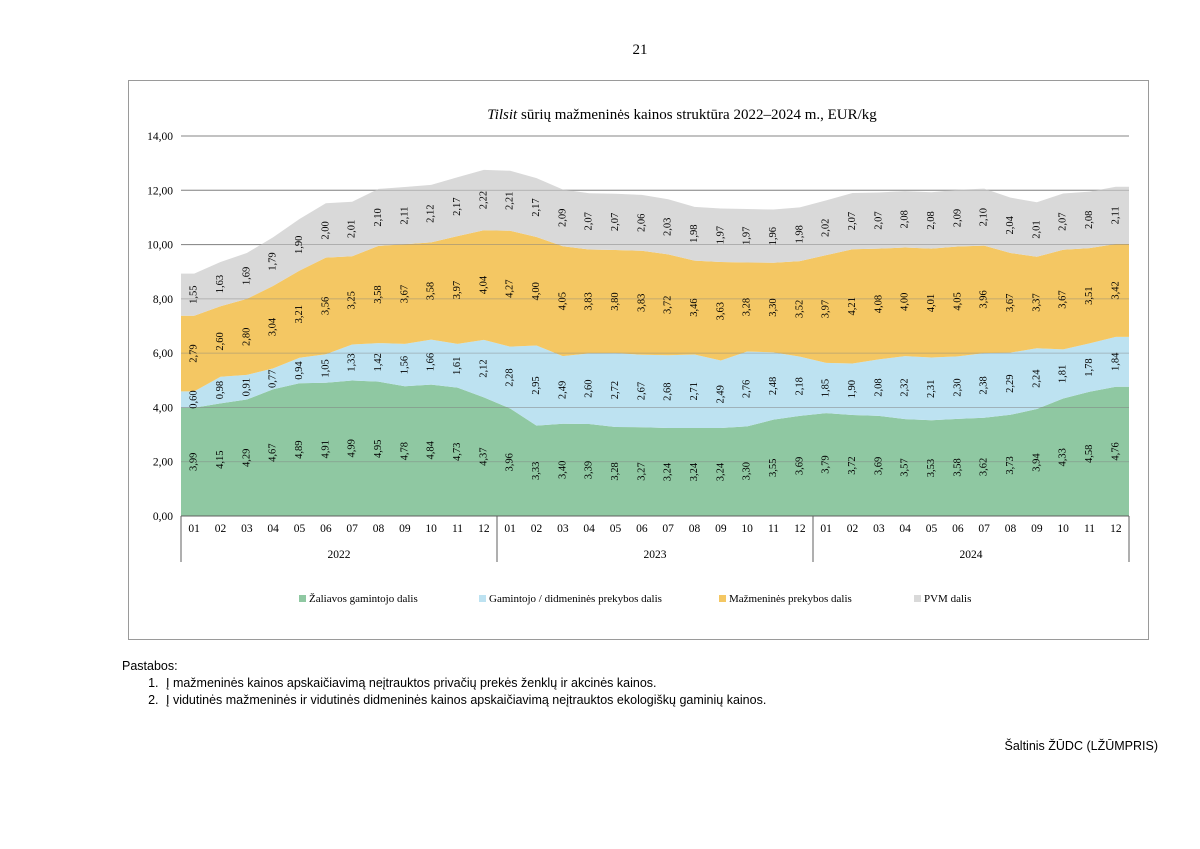 The height and width of the screenshot is (849, 1200). I want to click on x-tick-label: 05, so click(300, 529).